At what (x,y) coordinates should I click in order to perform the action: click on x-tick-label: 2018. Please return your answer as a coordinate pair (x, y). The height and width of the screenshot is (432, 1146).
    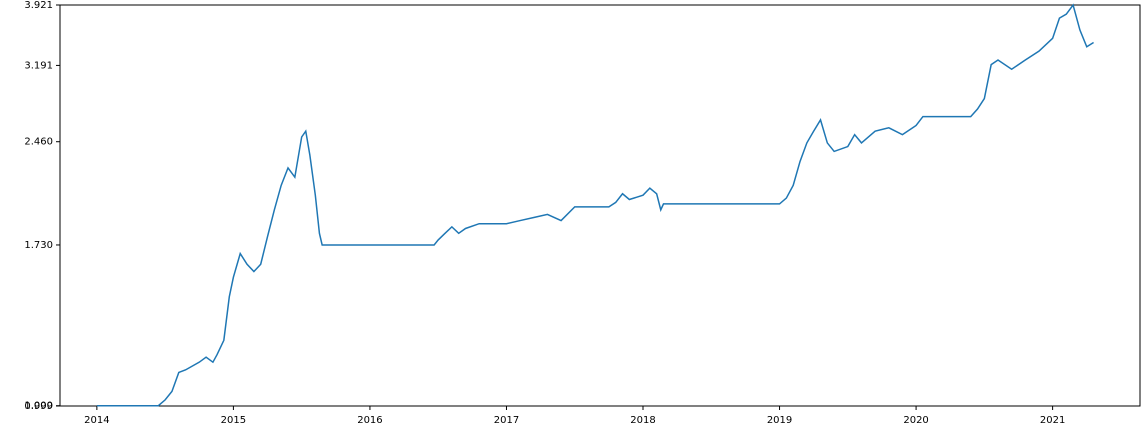
    Looking at the image, I should click on (642, 420).